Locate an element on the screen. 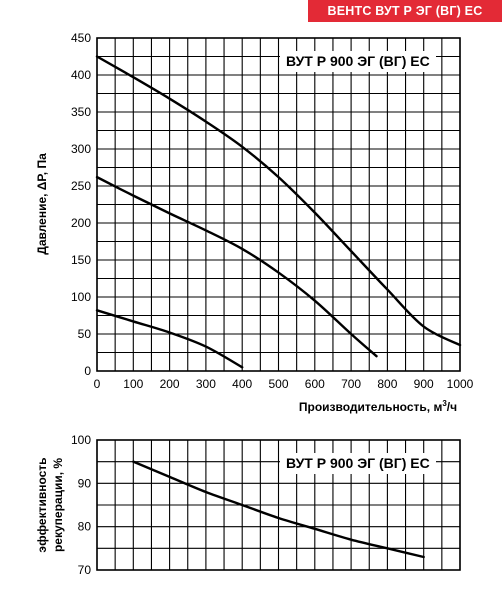  x-tick-label: 0 is located at coordinates (97, 384).